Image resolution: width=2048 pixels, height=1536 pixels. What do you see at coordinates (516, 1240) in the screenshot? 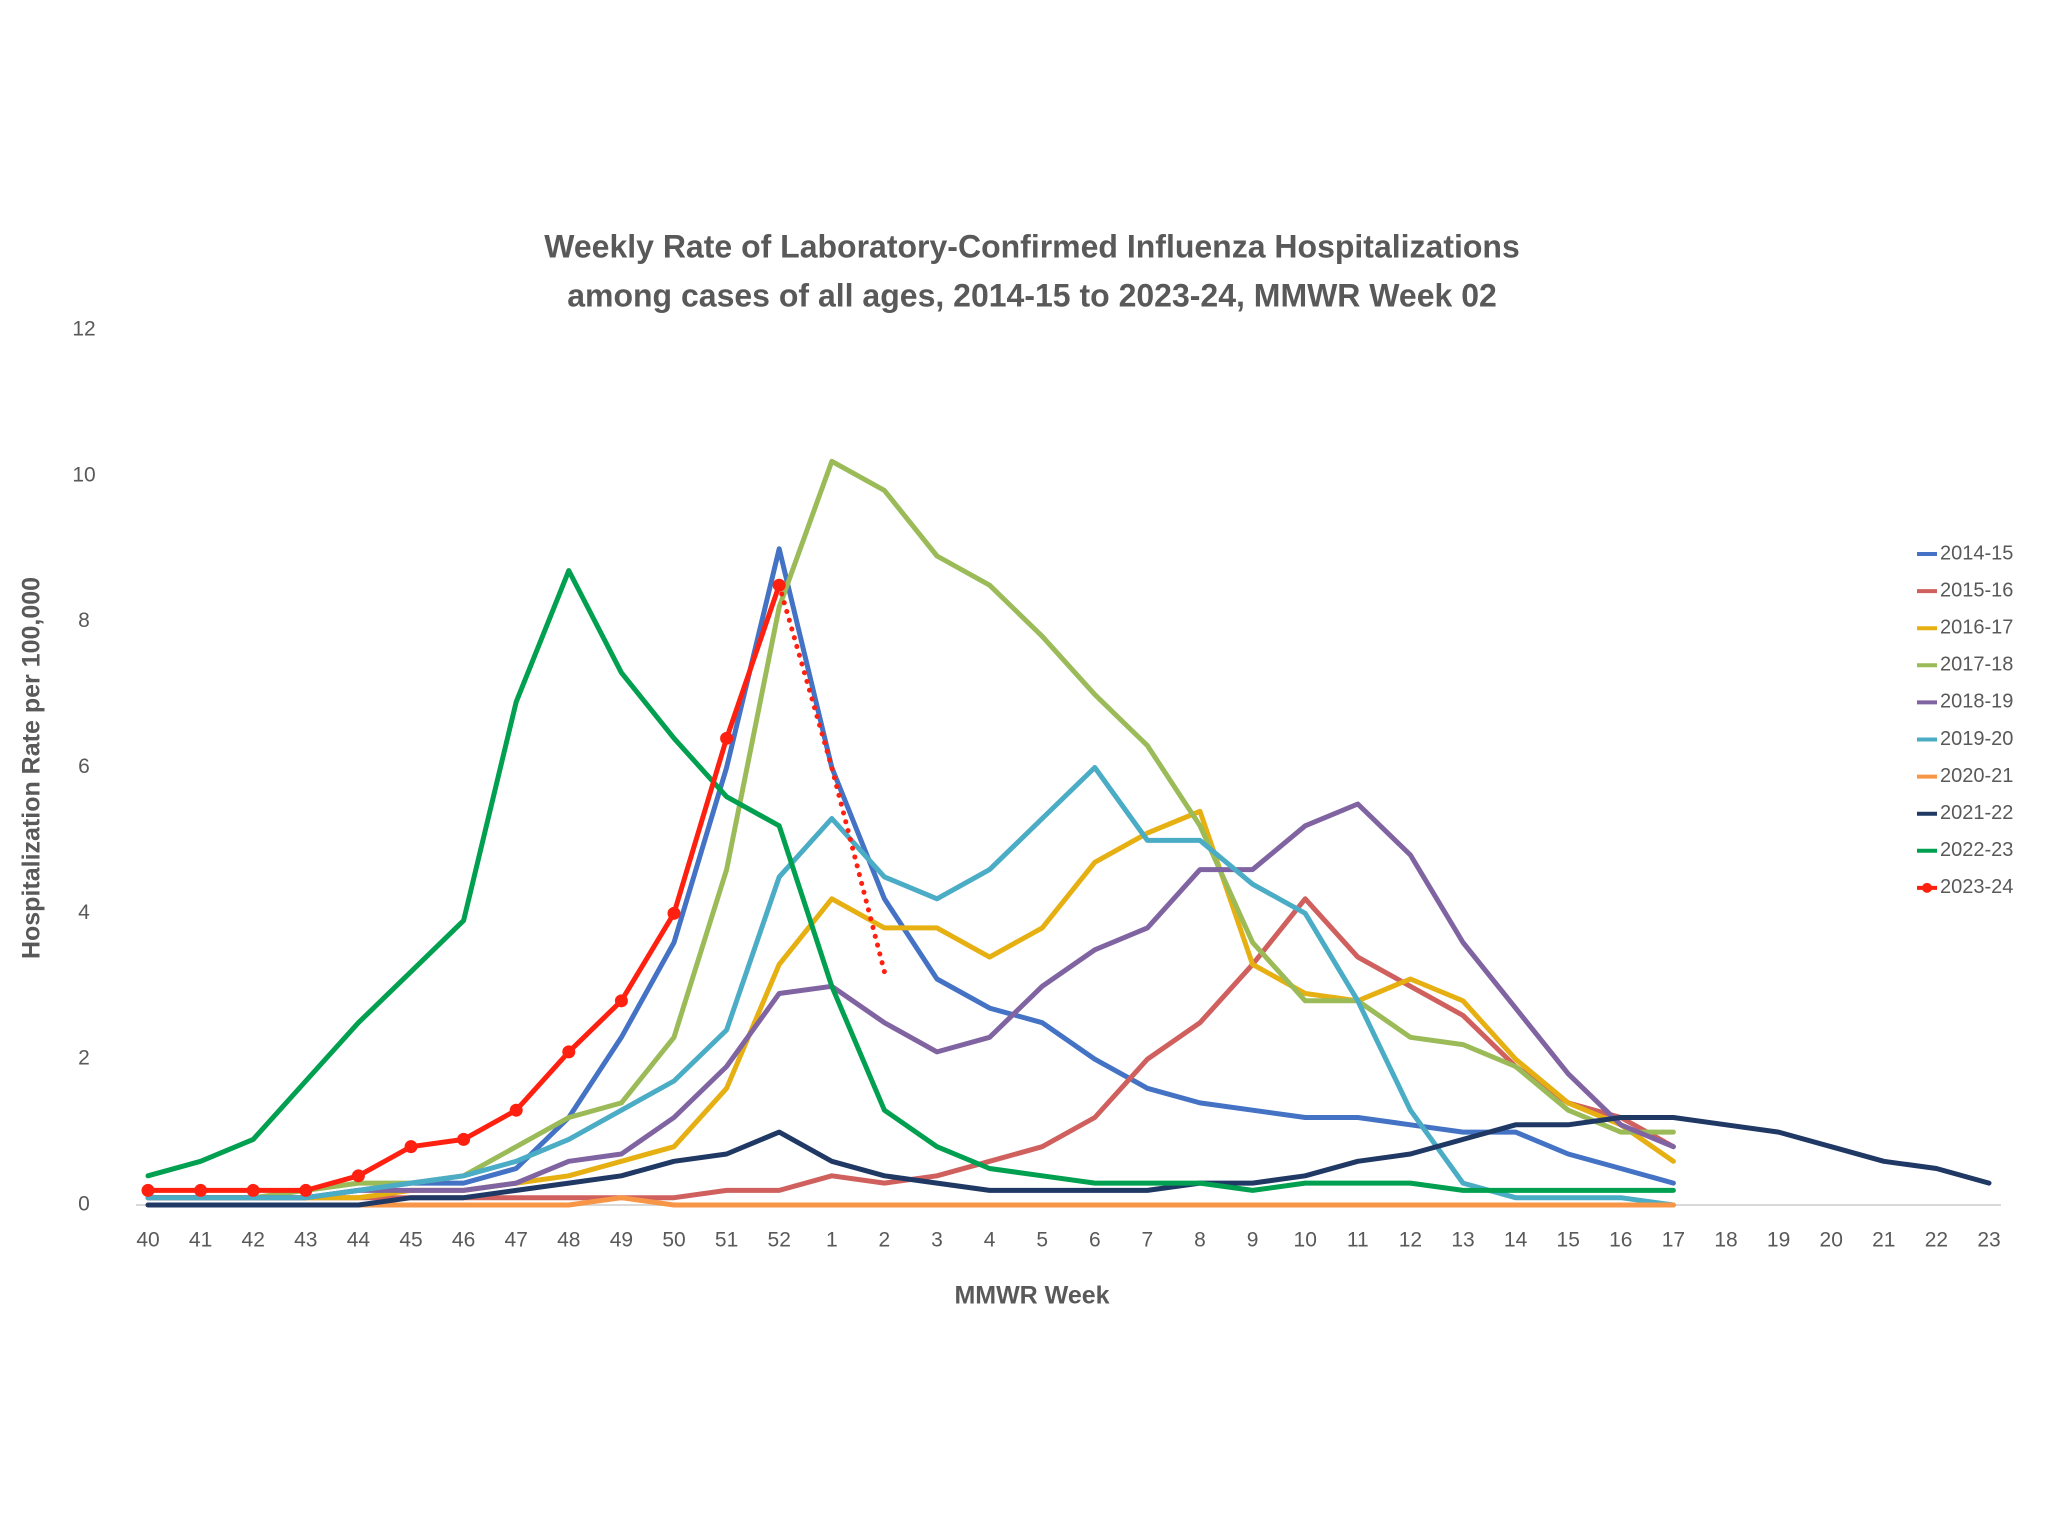
I see `x-tick-label: 47` at bounding box center [516, 1240].